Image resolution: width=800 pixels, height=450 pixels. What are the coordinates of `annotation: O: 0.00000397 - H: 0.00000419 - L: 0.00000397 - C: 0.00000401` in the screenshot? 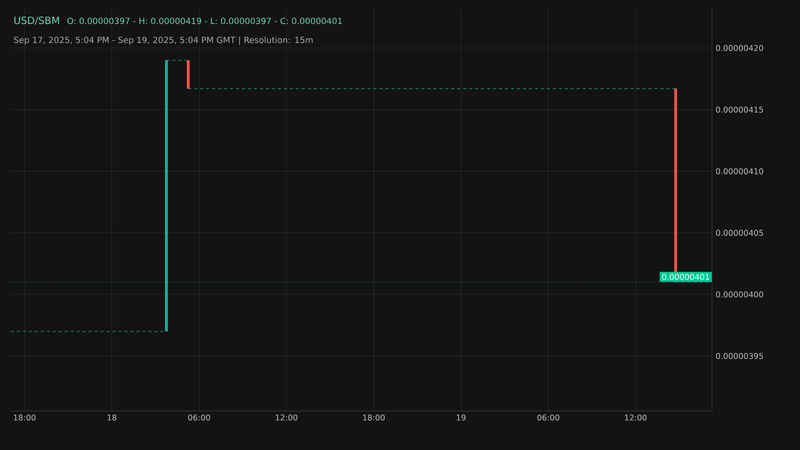 It's located at (204, 21).